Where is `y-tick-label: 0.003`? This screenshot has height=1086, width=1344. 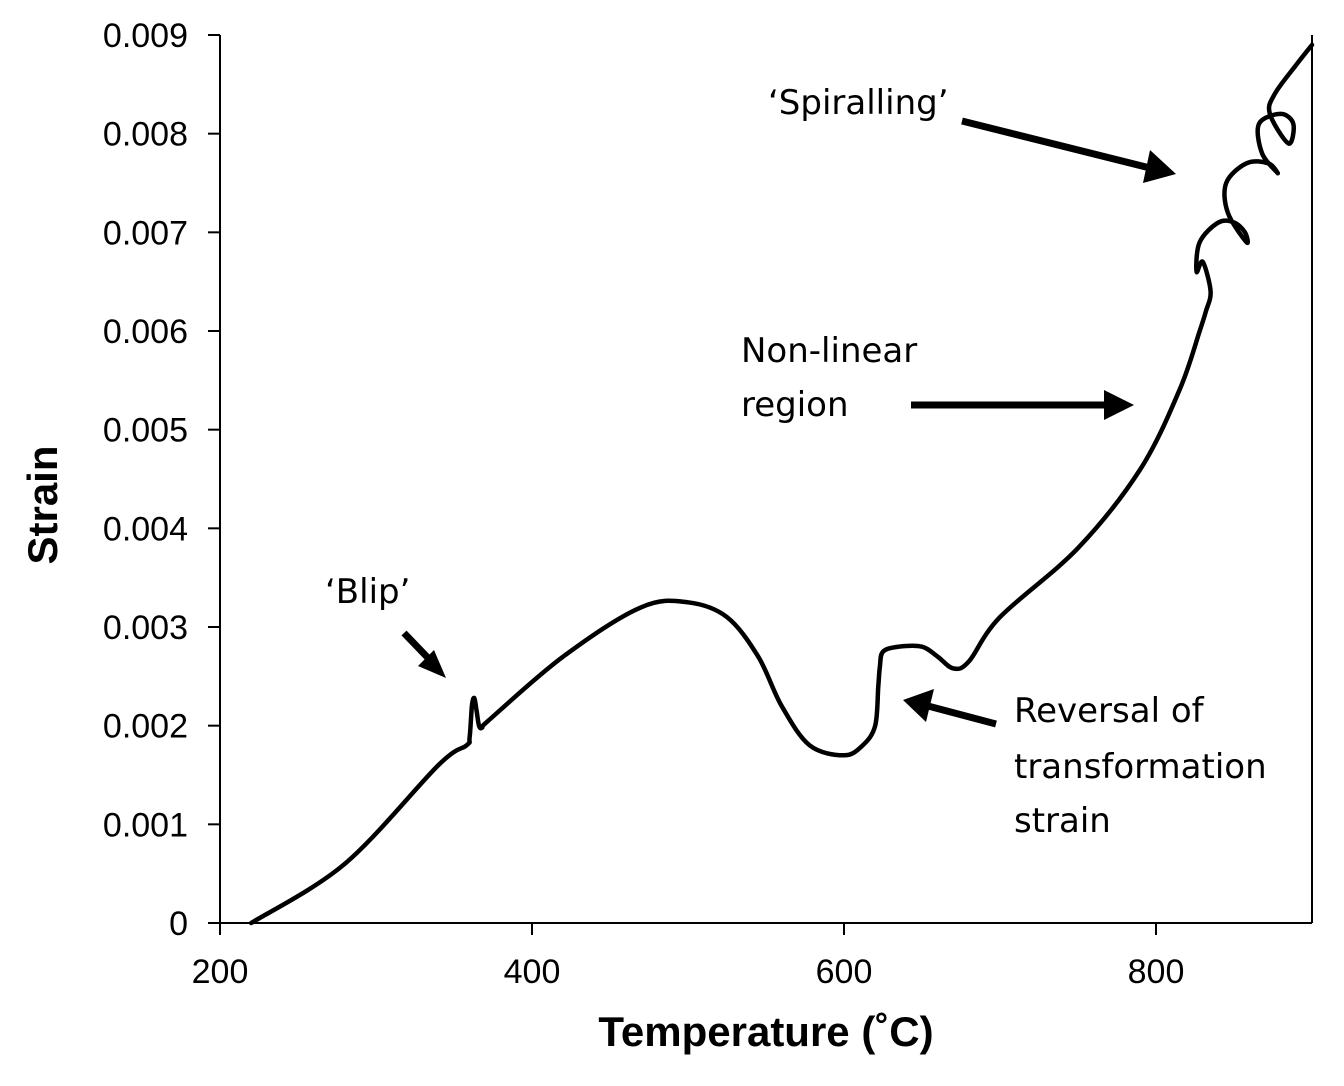 y-tick-label: 0.003 is located at coordinates (145, 628).